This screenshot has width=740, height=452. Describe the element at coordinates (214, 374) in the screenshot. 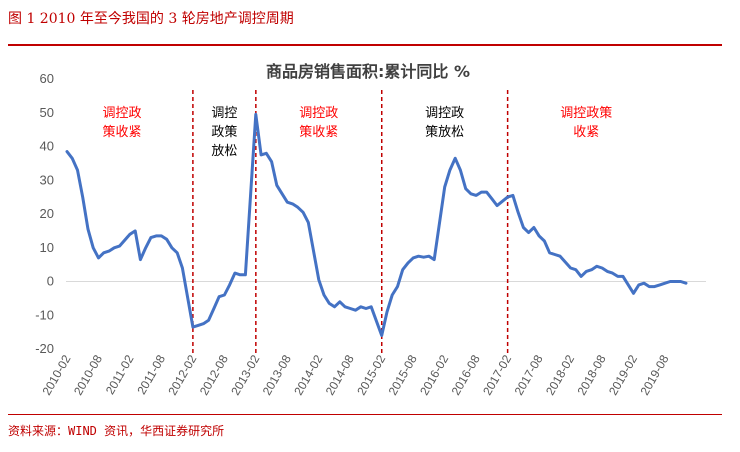

I see `x-tick-label: 2012-08` at that location.